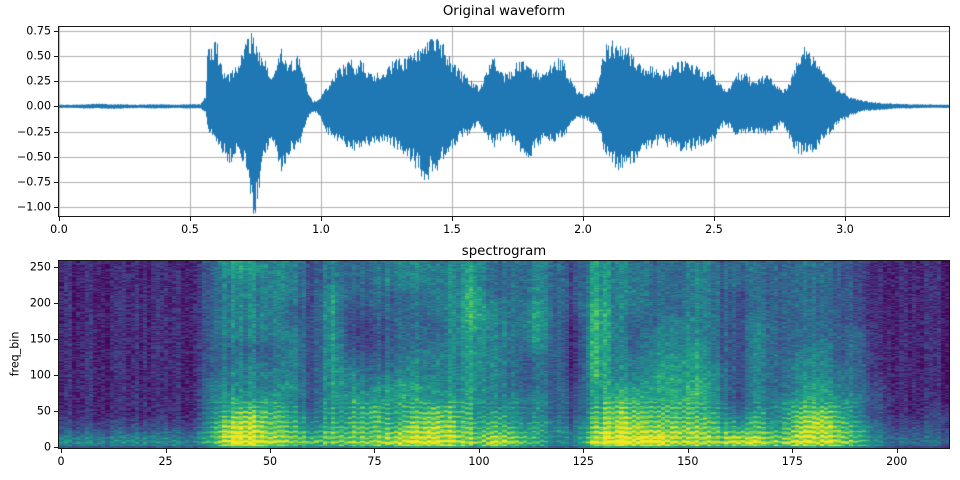 The height and width of the screenshot is (480, 960). What do you see at coordinates (190, 229) in the screenshot?
I see `waveform-x-tick-label: 0.5` at bounding box center [190, 229].